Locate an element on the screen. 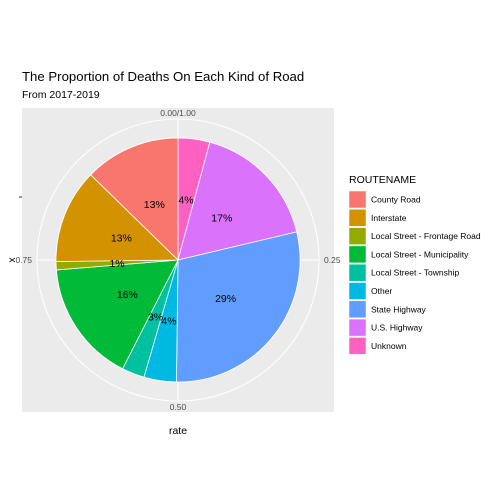  legend-key-state-highway is located at coordinates (357, 309).